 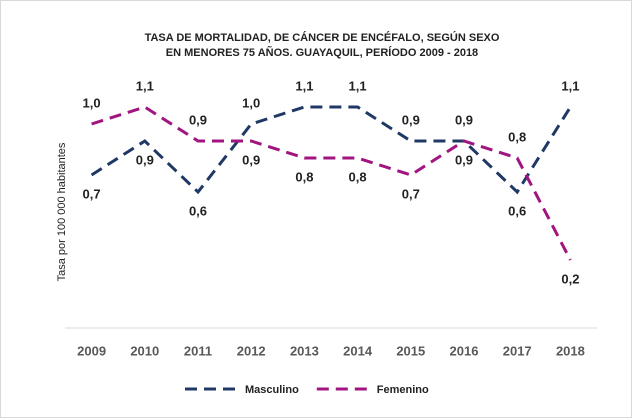 I want to click on data-label: 0,2, so click(x=570, y=278).